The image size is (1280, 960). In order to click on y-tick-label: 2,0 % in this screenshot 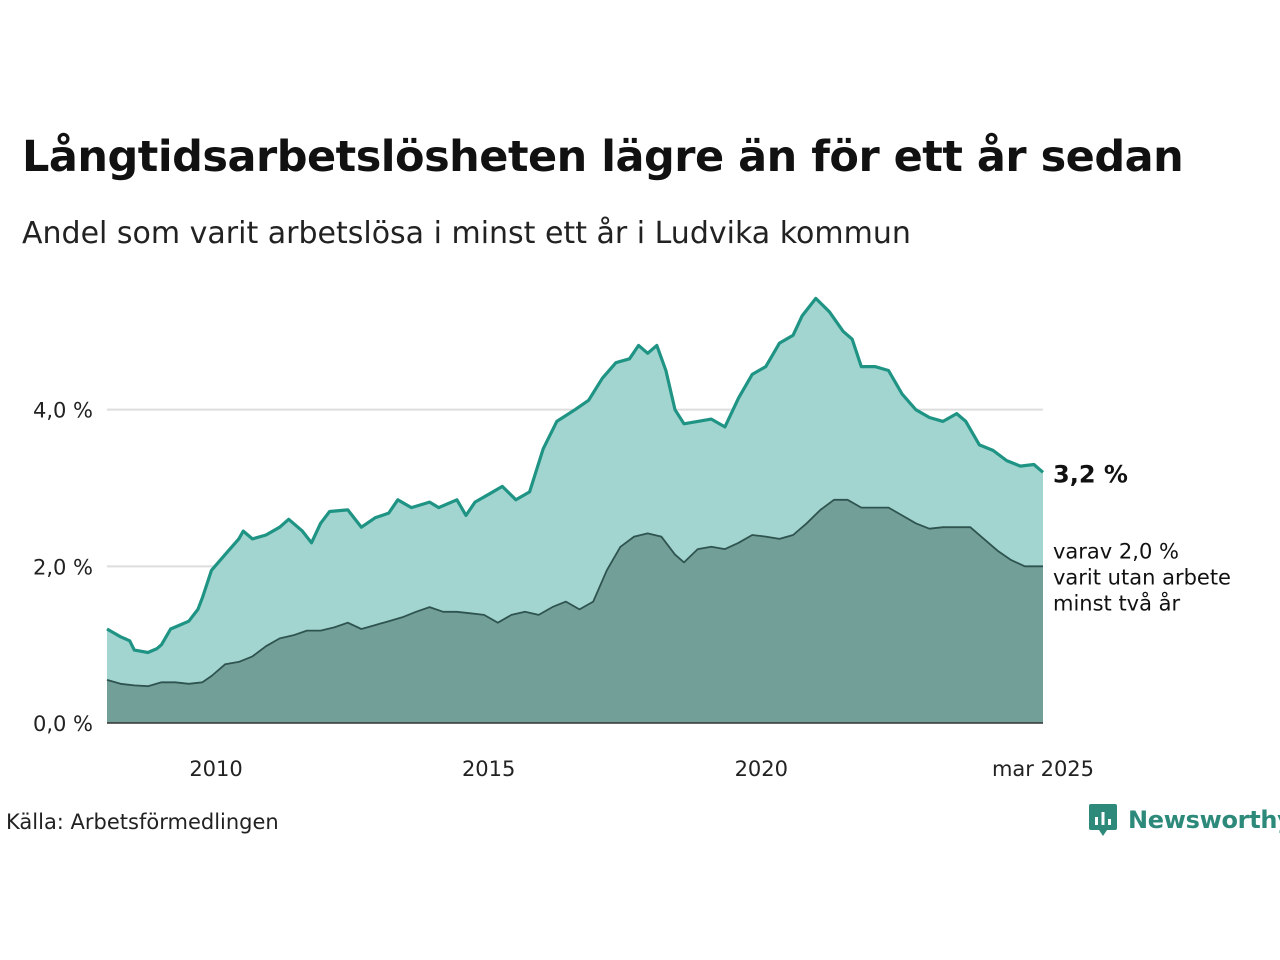, I will do `click(63, 567)`.